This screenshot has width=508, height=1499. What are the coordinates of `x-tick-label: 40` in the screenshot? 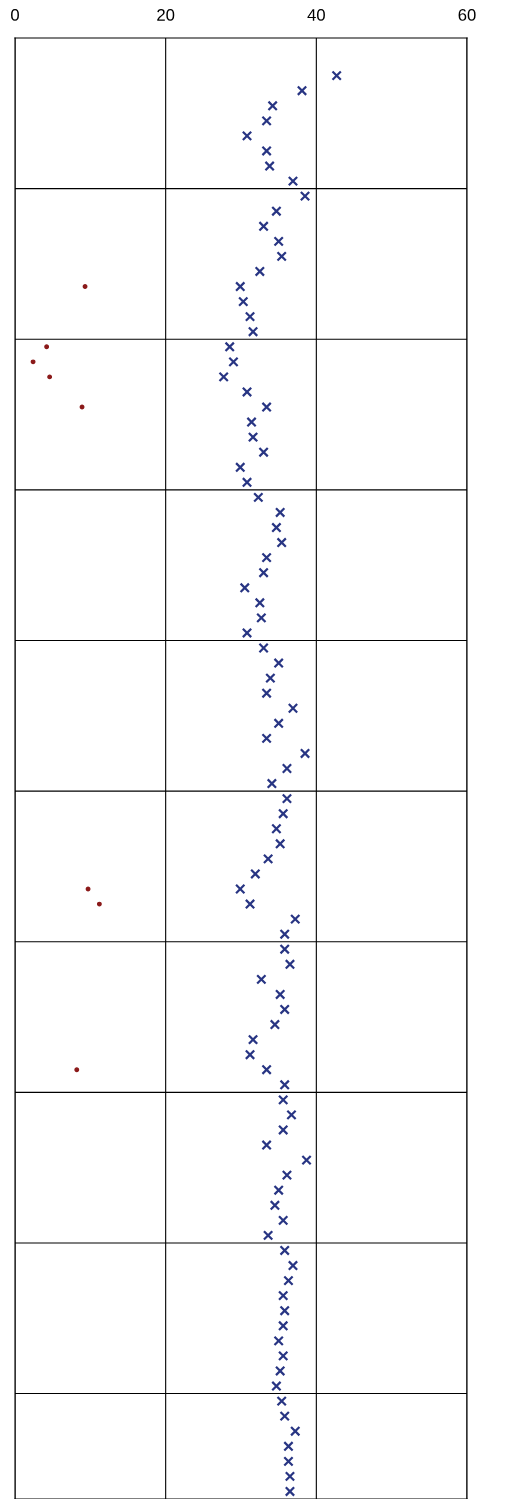 It's located at (316, 15).